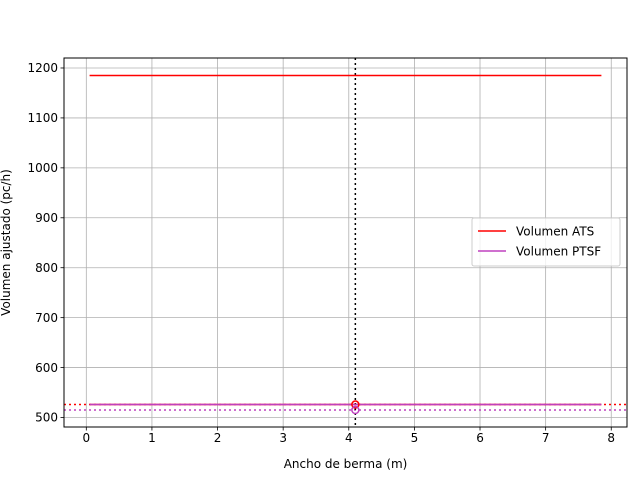  I want to click on x-axis: 0 1 2 3 4 5 6 7 8, so click(348, 436).